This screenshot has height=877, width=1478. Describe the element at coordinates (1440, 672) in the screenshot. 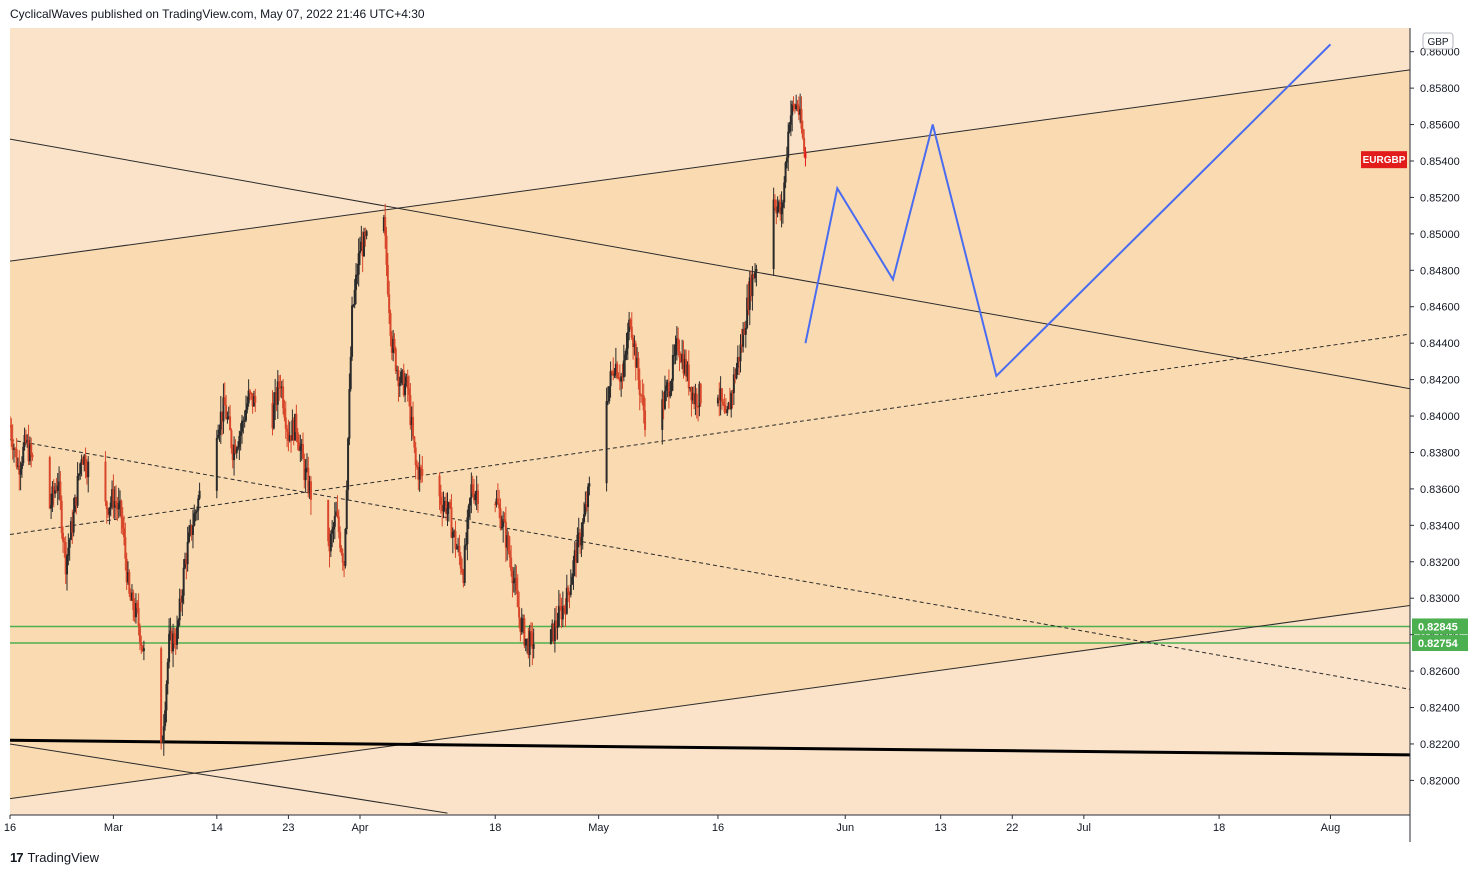

I see `price-tick-label: 0.82600` at that location.